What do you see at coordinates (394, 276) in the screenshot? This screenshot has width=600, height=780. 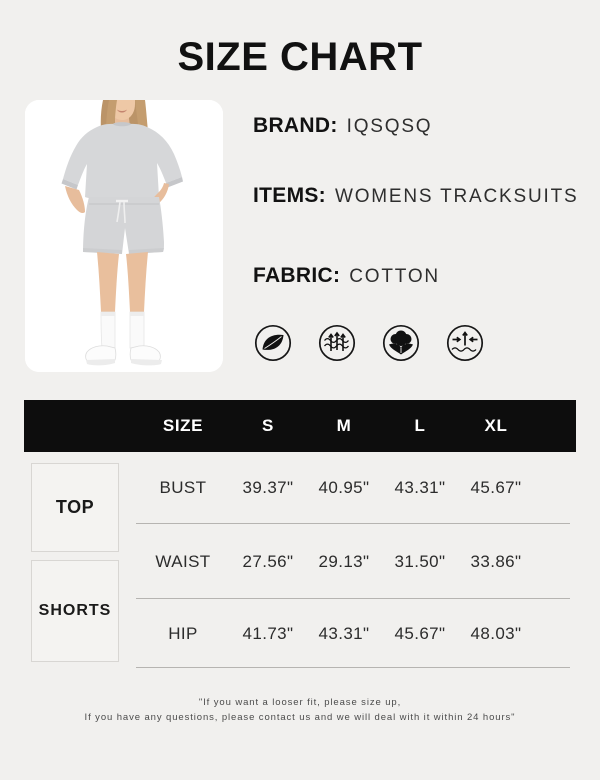 I see `fabric-value: COTTON` at bounding box center [394, 276].